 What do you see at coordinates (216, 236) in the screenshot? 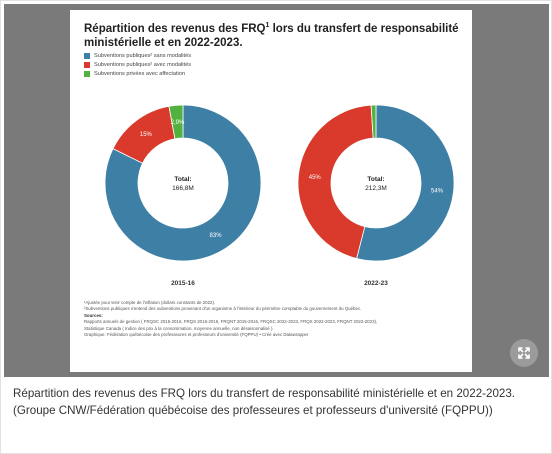
I see `slice-value-label: 83%` at bounding box center [216, 236].